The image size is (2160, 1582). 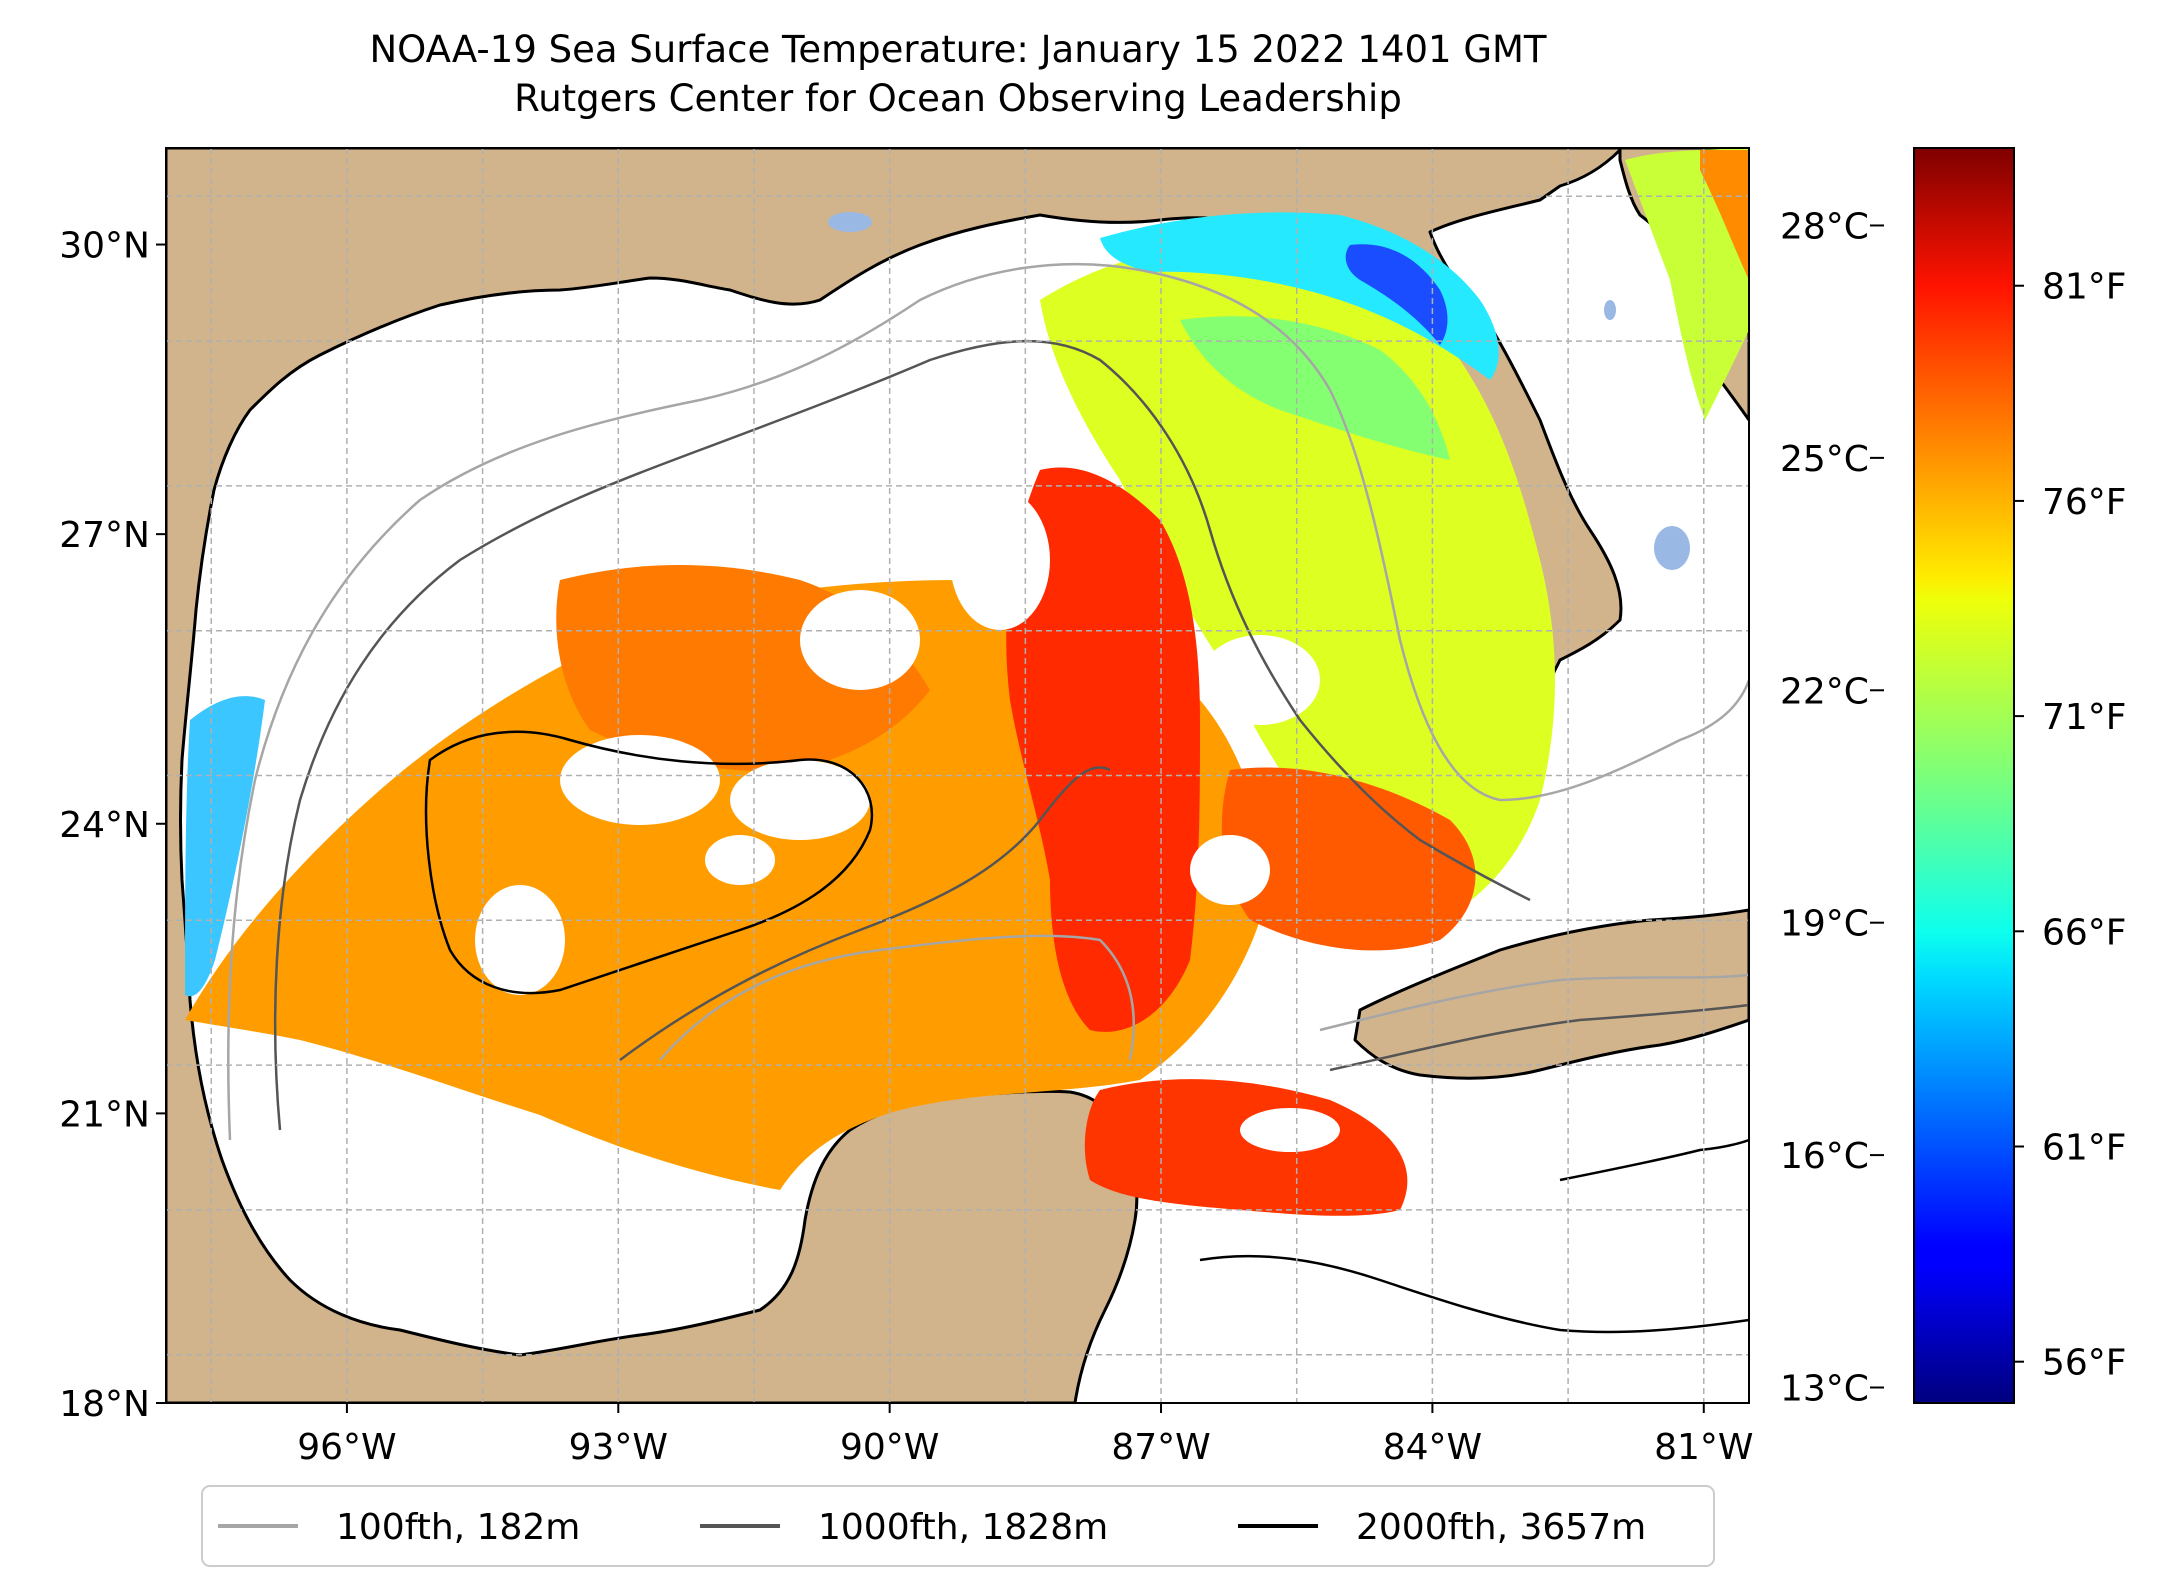 I want to click on sst-patch-florida-atlantic, so click(x=1687, y=284).